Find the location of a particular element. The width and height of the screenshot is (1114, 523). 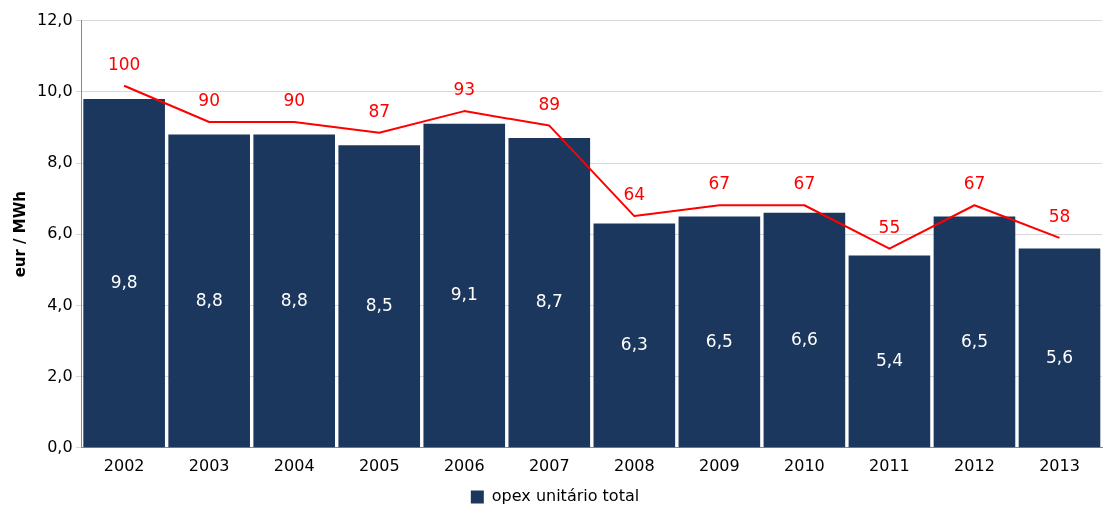

y-tick-label: 12,0 is located at coordinates (55, 19).